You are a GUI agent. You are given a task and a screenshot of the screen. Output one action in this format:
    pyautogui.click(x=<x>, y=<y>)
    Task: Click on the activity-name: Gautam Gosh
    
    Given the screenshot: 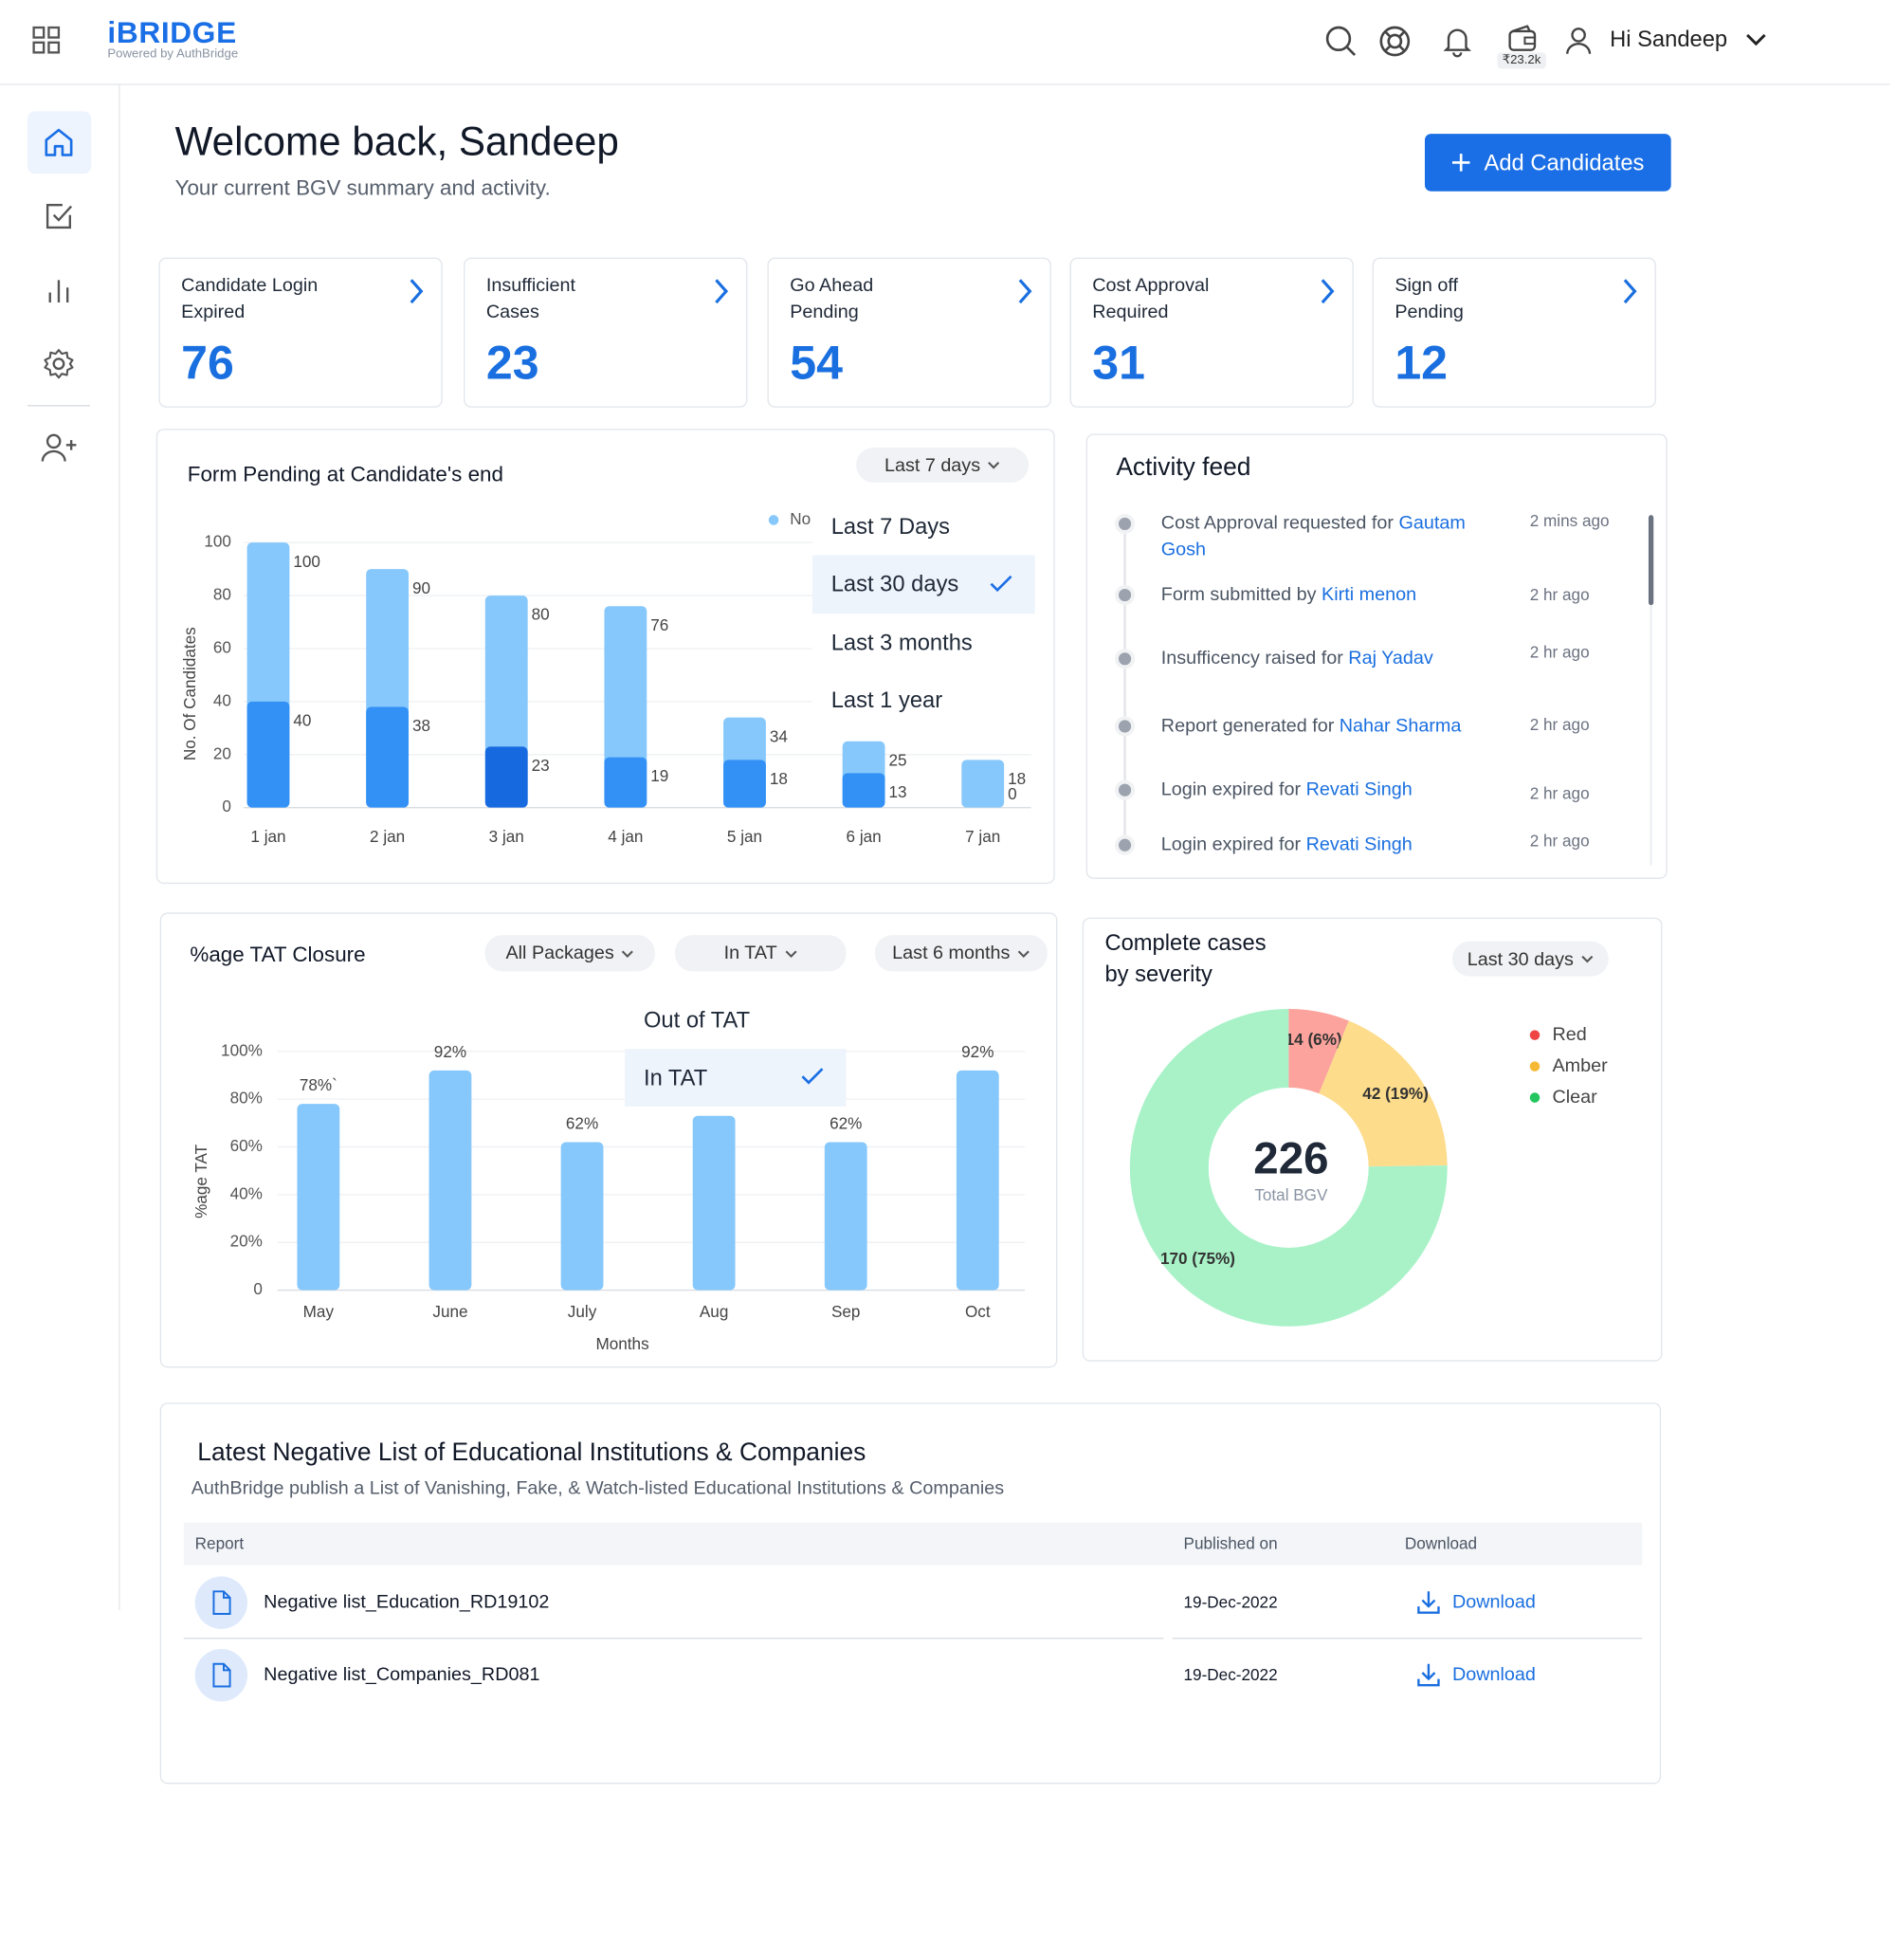 What is the action you would take?
    pyautogui.click(x=1313, y=536)
    